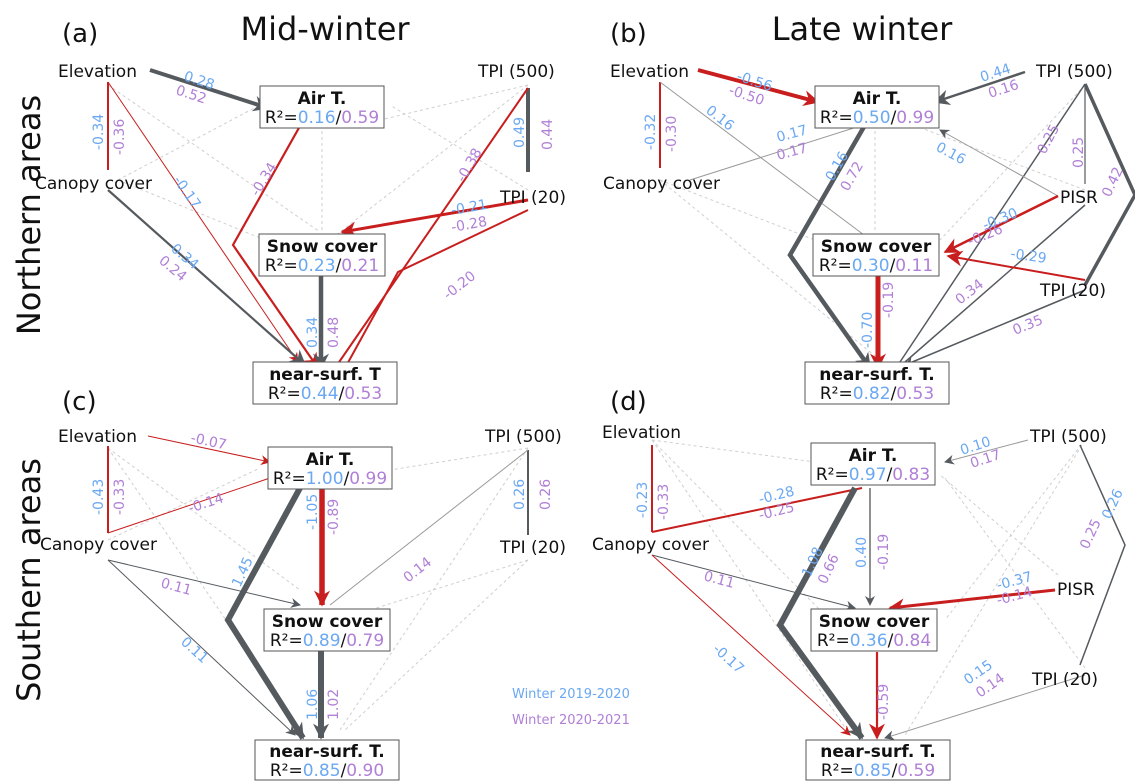  Describe the element at coordinates (207, 278) in the screenshot. I see `path-canopy-to-surft` at that location.